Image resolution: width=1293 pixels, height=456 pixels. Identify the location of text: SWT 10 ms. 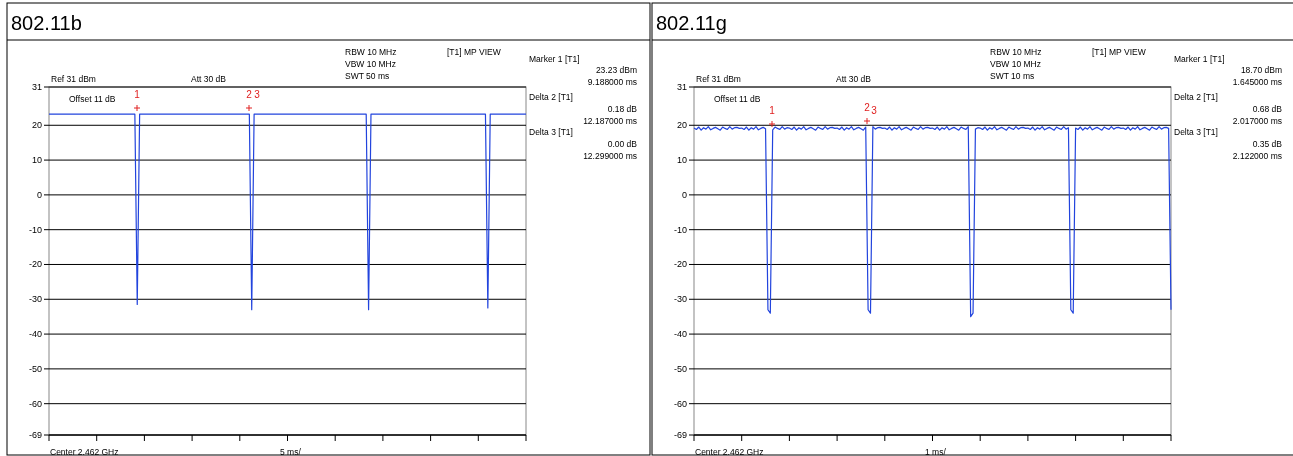
(1012, 76).